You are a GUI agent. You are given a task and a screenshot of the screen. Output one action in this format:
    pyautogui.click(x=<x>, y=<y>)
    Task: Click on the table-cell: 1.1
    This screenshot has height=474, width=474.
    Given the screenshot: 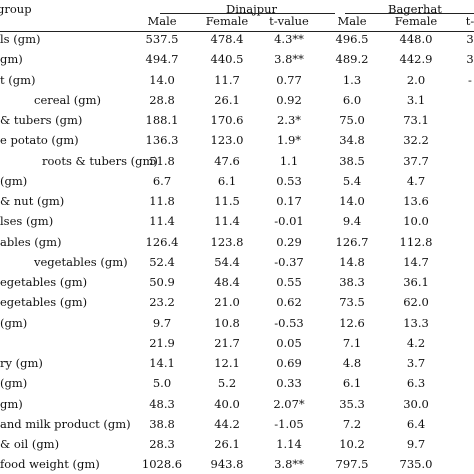 What is the action you would take?
    pyautogui.click(x=289, y=160)
    